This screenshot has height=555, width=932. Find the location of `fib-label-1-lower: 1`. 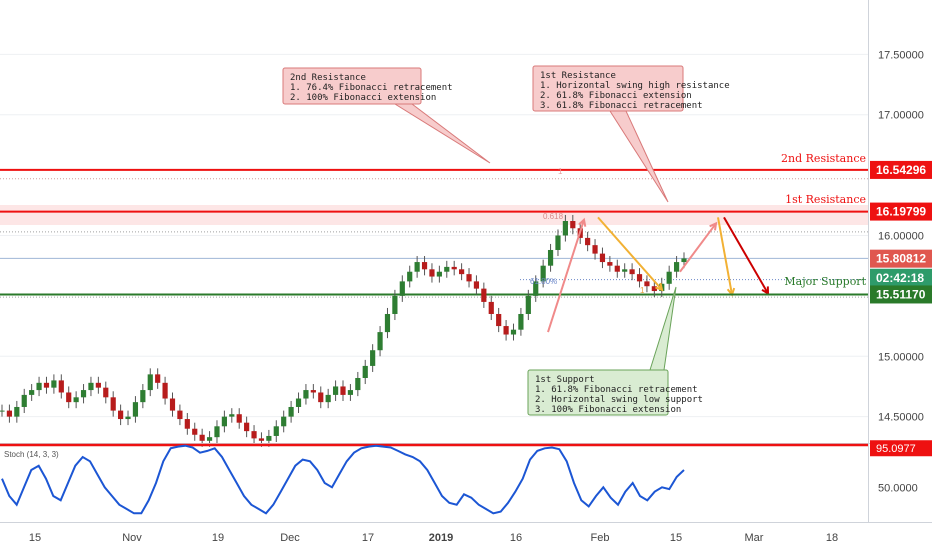

fib-label-1-lower: 1 is located at coordinates (642, 290).